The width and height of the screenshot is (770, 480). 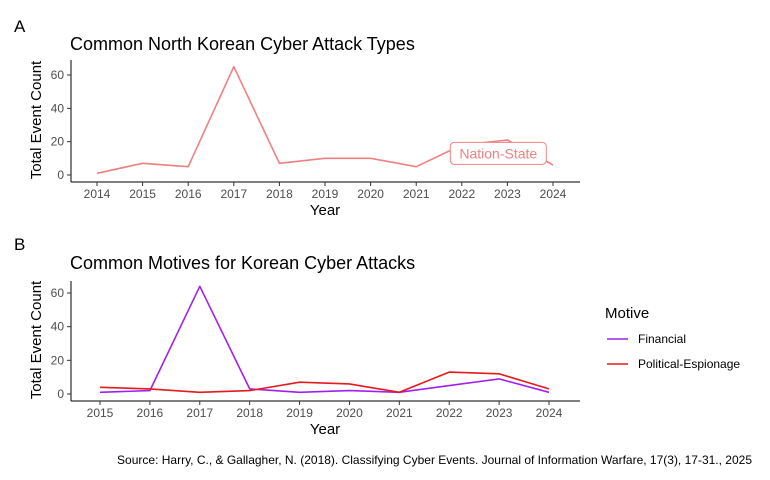 I want to click on panel-a-x-tick-label: 2014, so click(x=97, y=194).